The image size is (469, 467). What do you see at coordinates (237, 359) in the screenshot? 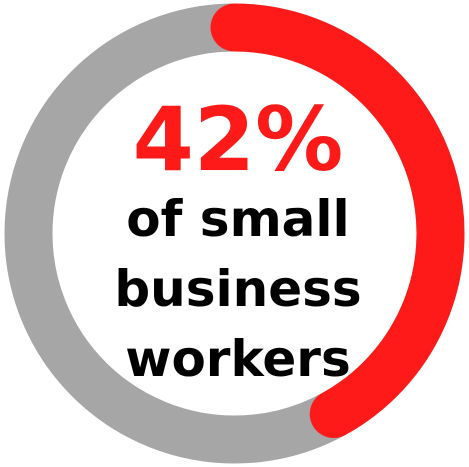
I see `caption-line-3: workers` at bounding box center [237, 359].